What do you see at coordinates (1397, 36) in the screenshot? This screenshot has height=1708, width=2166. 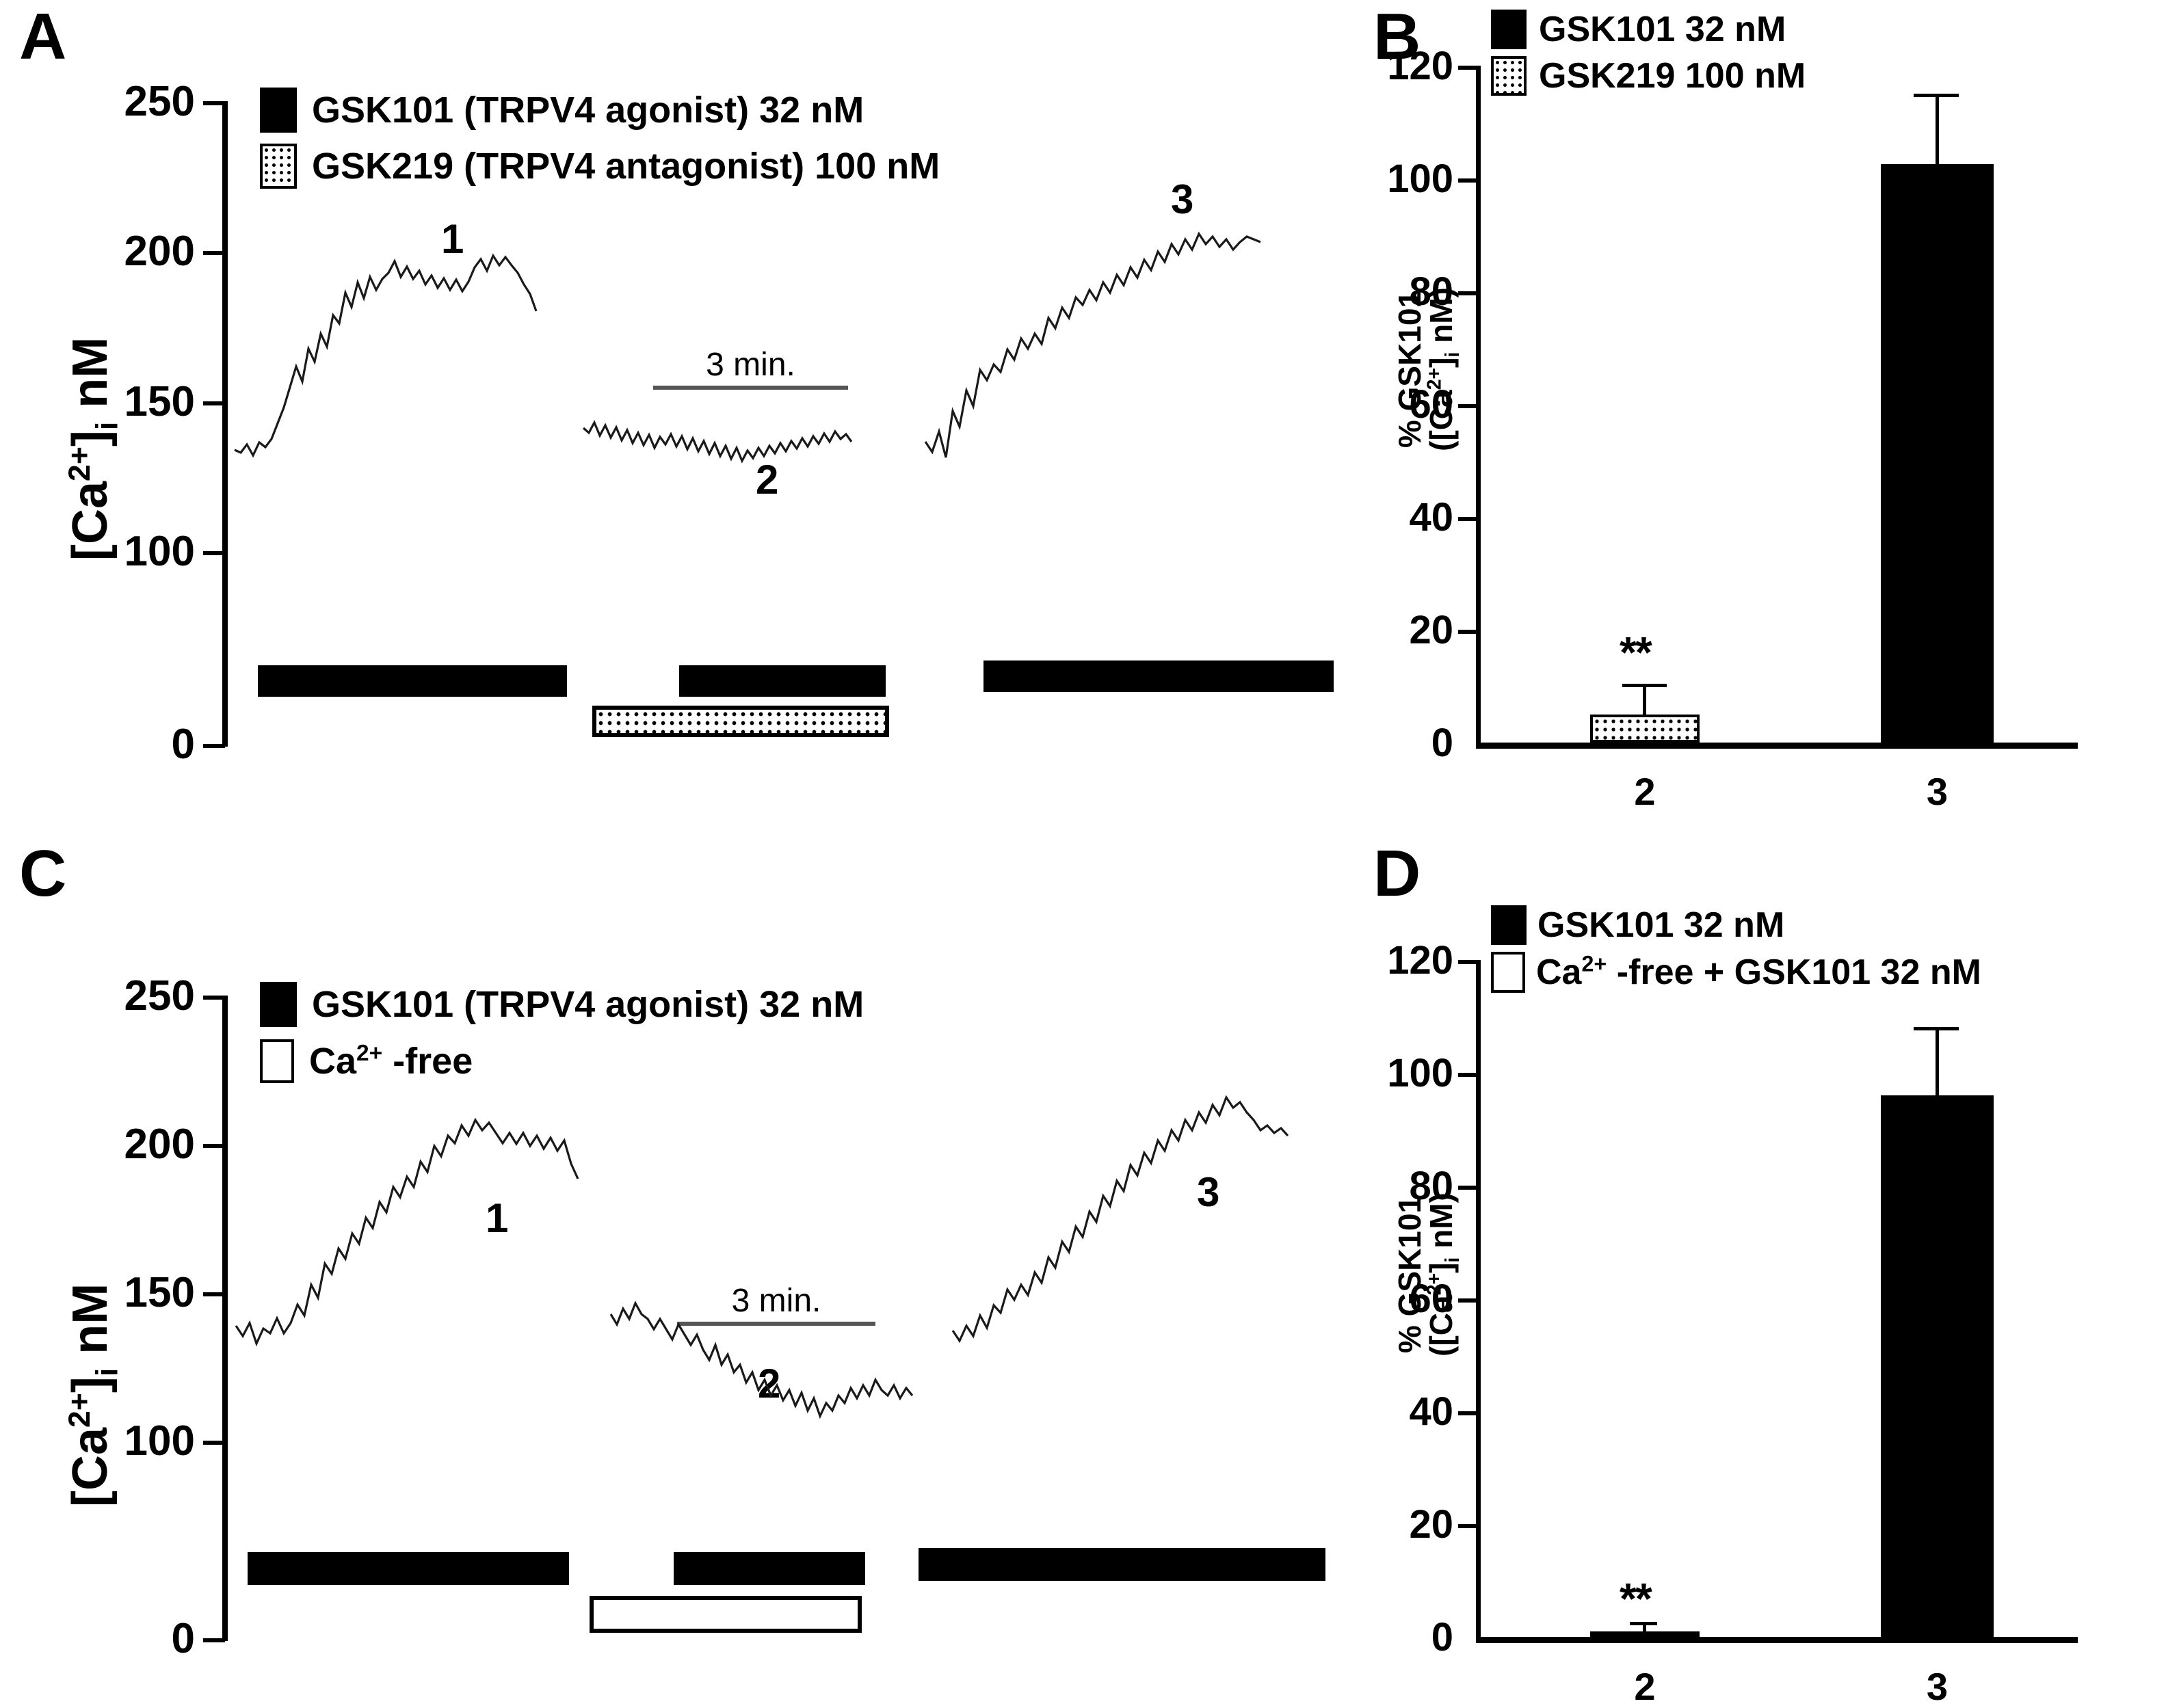 I see `panel-b-label: B` at bounding box center [1397, 36].